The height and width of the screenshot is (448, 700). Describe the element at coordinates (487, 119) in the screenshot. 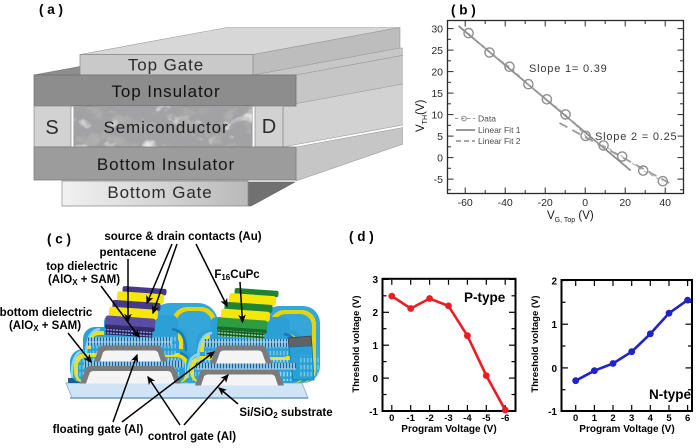

I see `svg-text: Data` at that location.